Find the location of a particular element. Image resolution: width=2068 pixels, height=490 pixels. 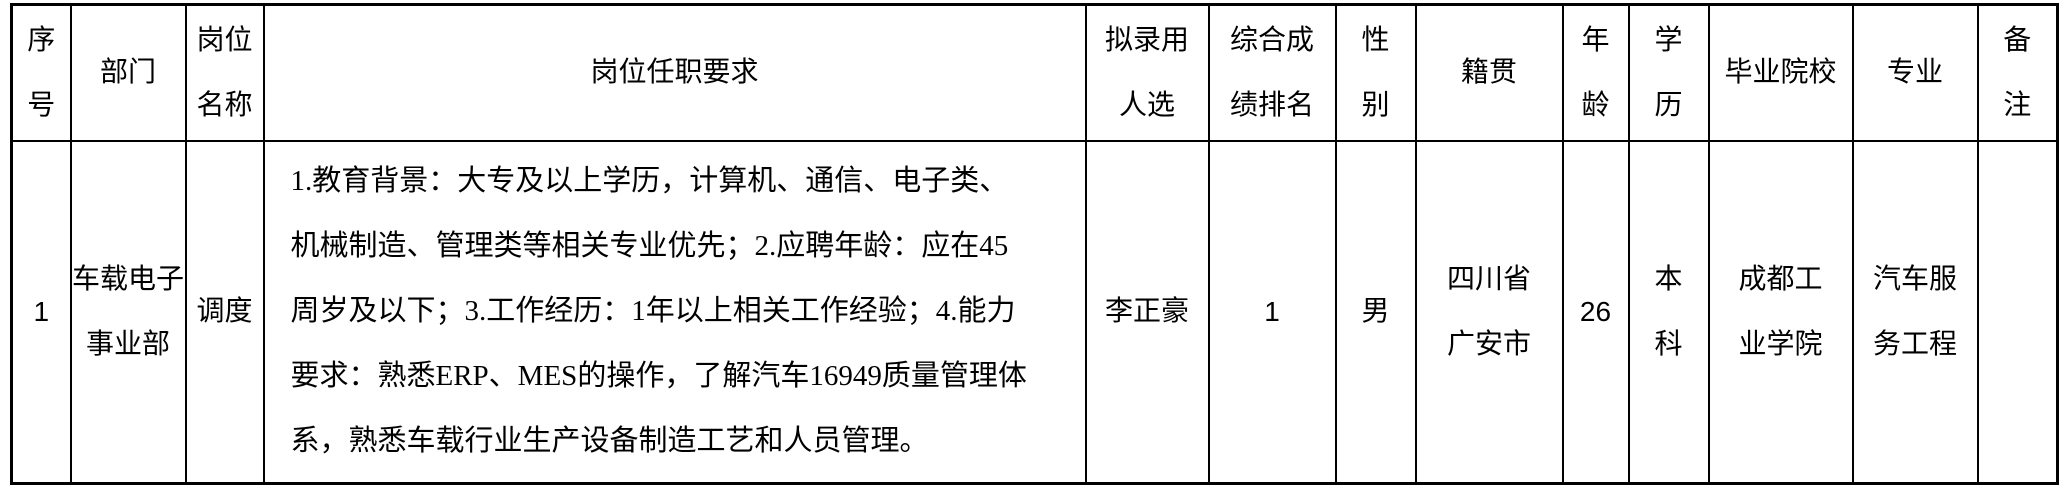

header-requirements: 岗位任职要求 is located at coordinates (674, 72).